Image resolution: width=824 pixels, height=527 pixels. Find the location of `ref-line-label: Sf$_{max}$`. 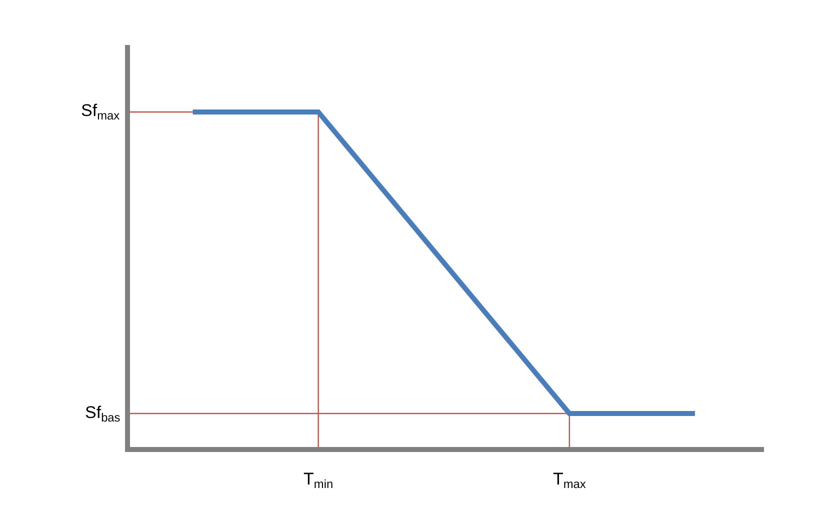

ref-line-label: Sf$_{max}$ is located at coordinates (100, 112).